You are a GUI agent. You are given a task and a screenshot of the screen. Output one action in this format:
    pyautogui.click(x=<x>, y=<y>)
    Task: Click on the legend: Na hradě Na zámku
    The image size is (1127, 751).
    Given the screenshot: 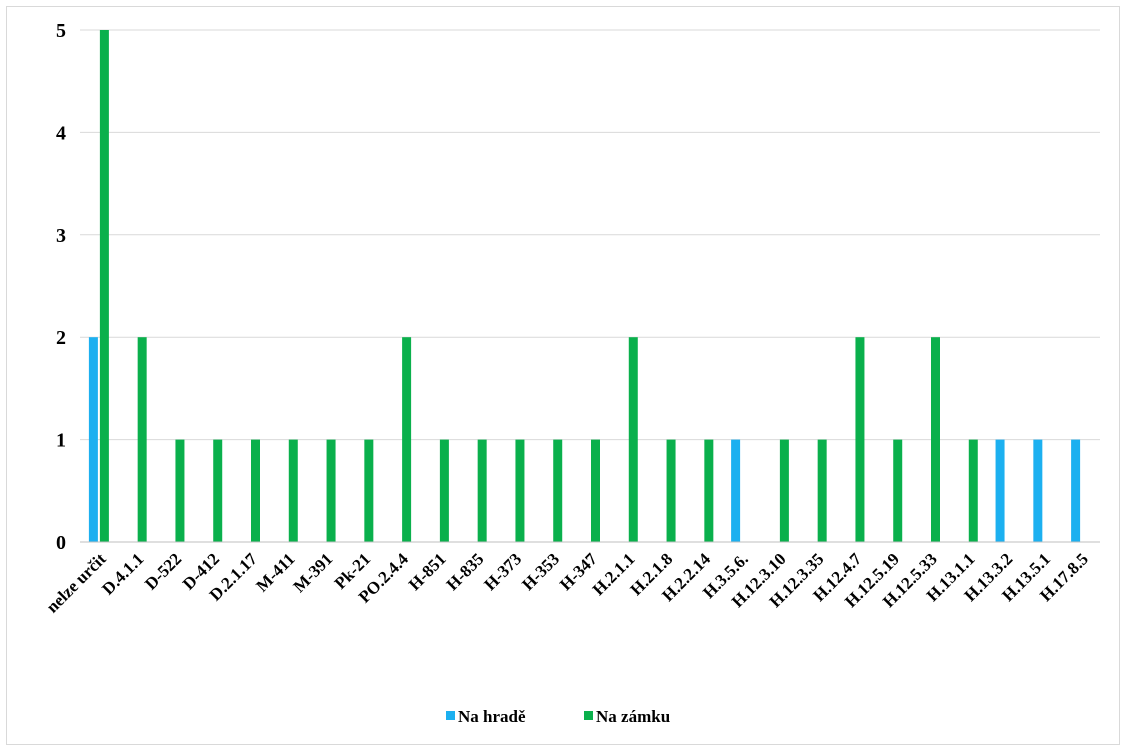 What is the action you would take?
    pyautogui.click(x=558, y=716)
    